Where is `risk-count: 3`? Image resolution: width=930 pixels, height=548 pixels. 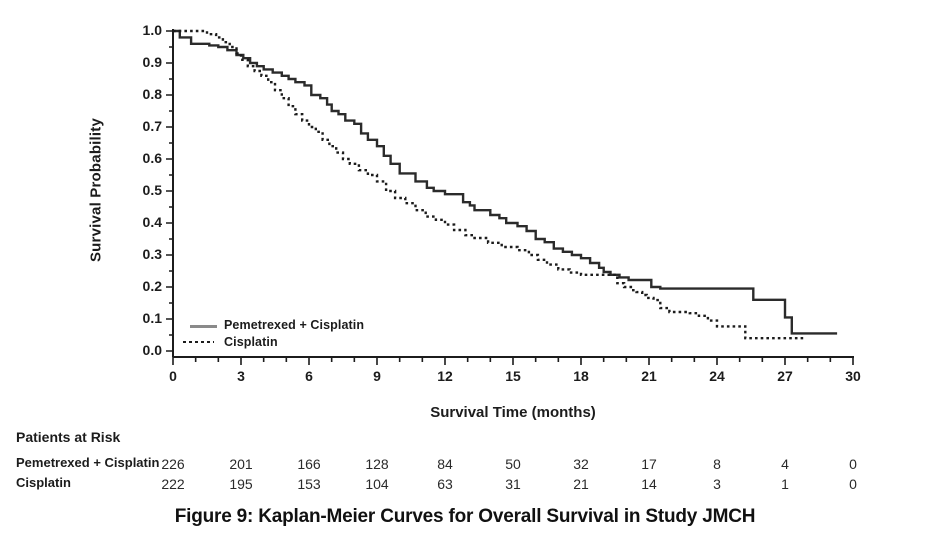 risk-count: 3 is located at coordinates (717, 484).